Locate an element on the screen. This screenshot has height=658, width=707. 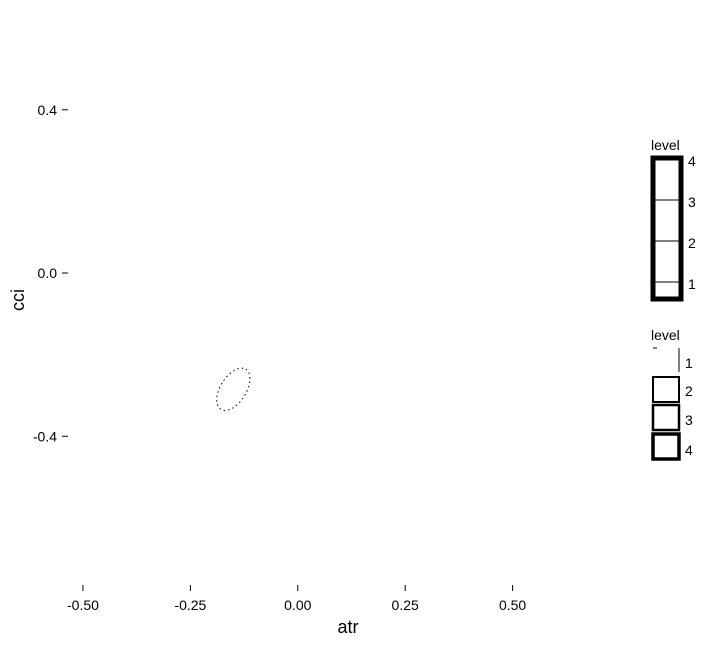
y-tick-label: -0.4 is located at coordinates (45, 436).